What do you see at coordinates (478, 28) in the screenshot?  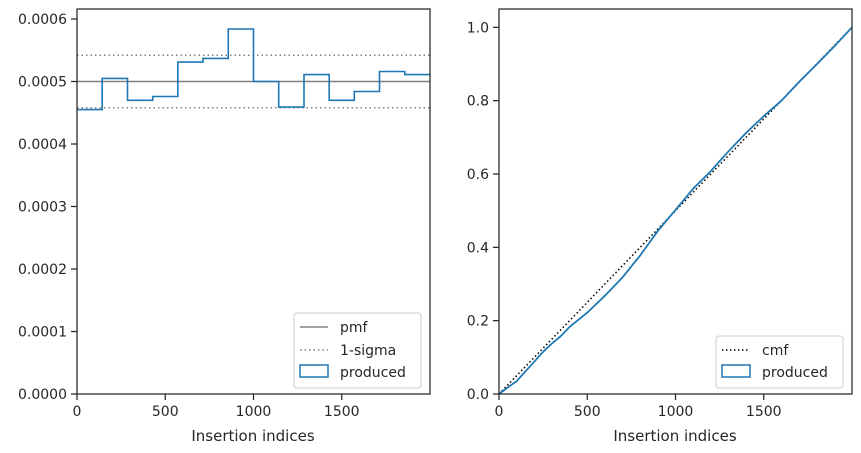 I see `y-tick-label: 1.0` at bounding box center [478, 28].